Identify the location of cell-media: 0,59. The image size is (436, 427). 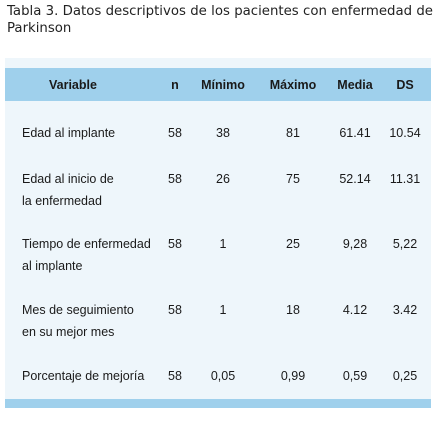
(355, 376).